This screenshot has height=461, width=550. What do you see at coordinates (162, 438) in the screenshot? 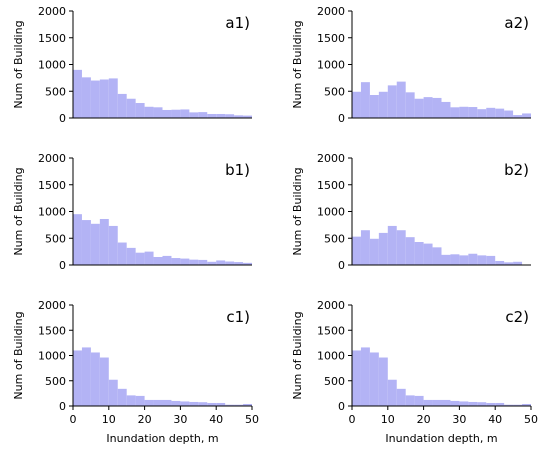
I see `x-axis-label: Inundation depth, m` at bounding box center [162, 438].